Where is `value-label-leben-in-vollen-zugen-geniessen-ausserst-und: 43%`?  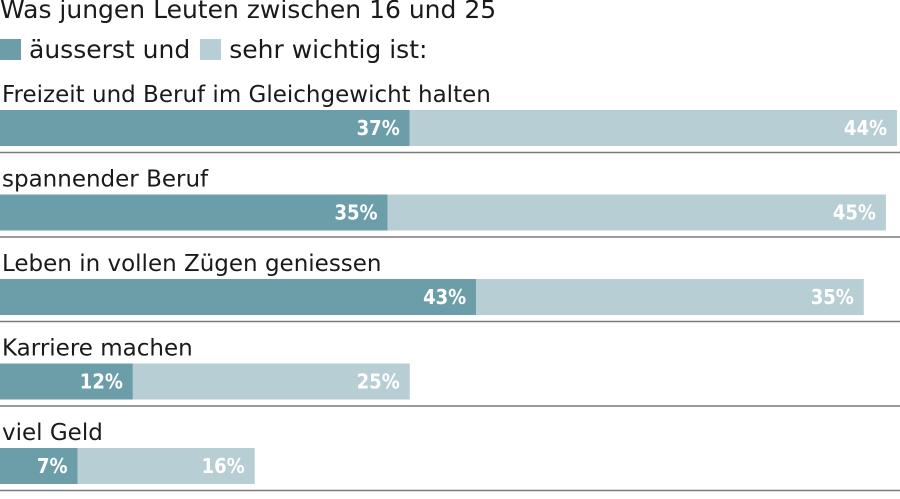 value-label-leben-in-vollen-zugen-geniessen-ausserst-und: 43% is located at coordinates (444, 297).